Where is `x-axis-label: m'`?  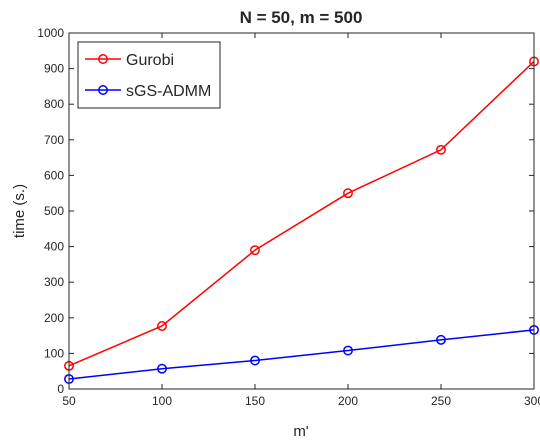 x-axis-label: m' is located at coordinates (300, 431).